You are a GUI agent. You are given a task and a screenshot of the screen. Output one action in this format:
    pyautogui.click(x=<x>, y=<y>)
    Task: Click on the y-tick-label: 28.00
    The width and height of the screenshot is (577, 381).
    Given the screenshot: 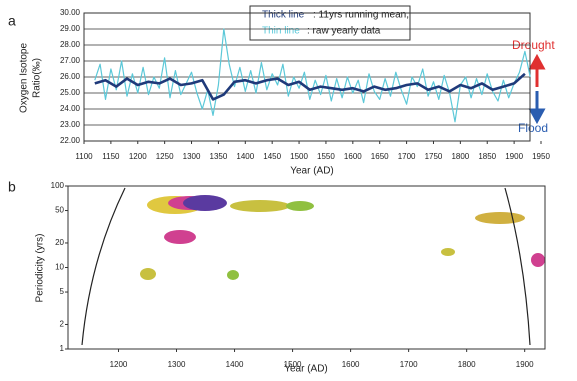 What is the action you would take?
    pyautogui.click(x=70, y=44)
    